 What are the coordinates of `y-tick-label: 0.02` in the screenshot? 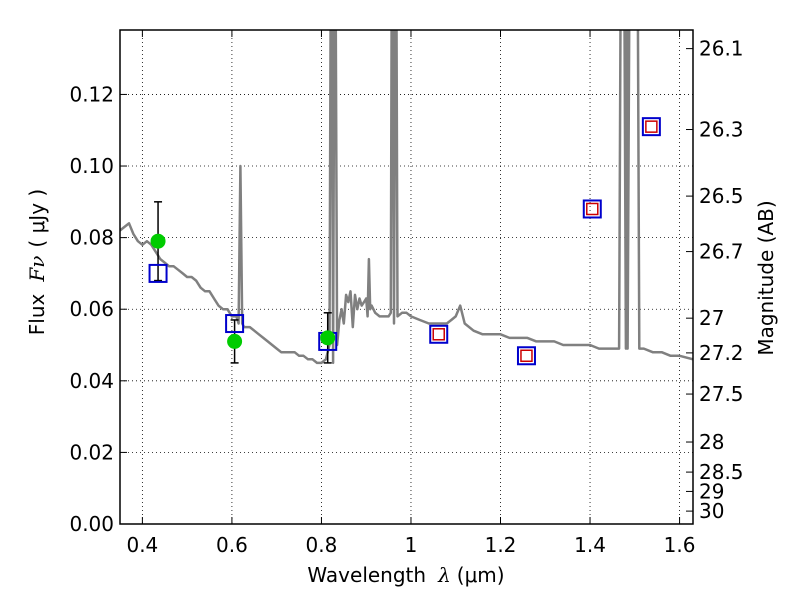 It's located at (91, 452).